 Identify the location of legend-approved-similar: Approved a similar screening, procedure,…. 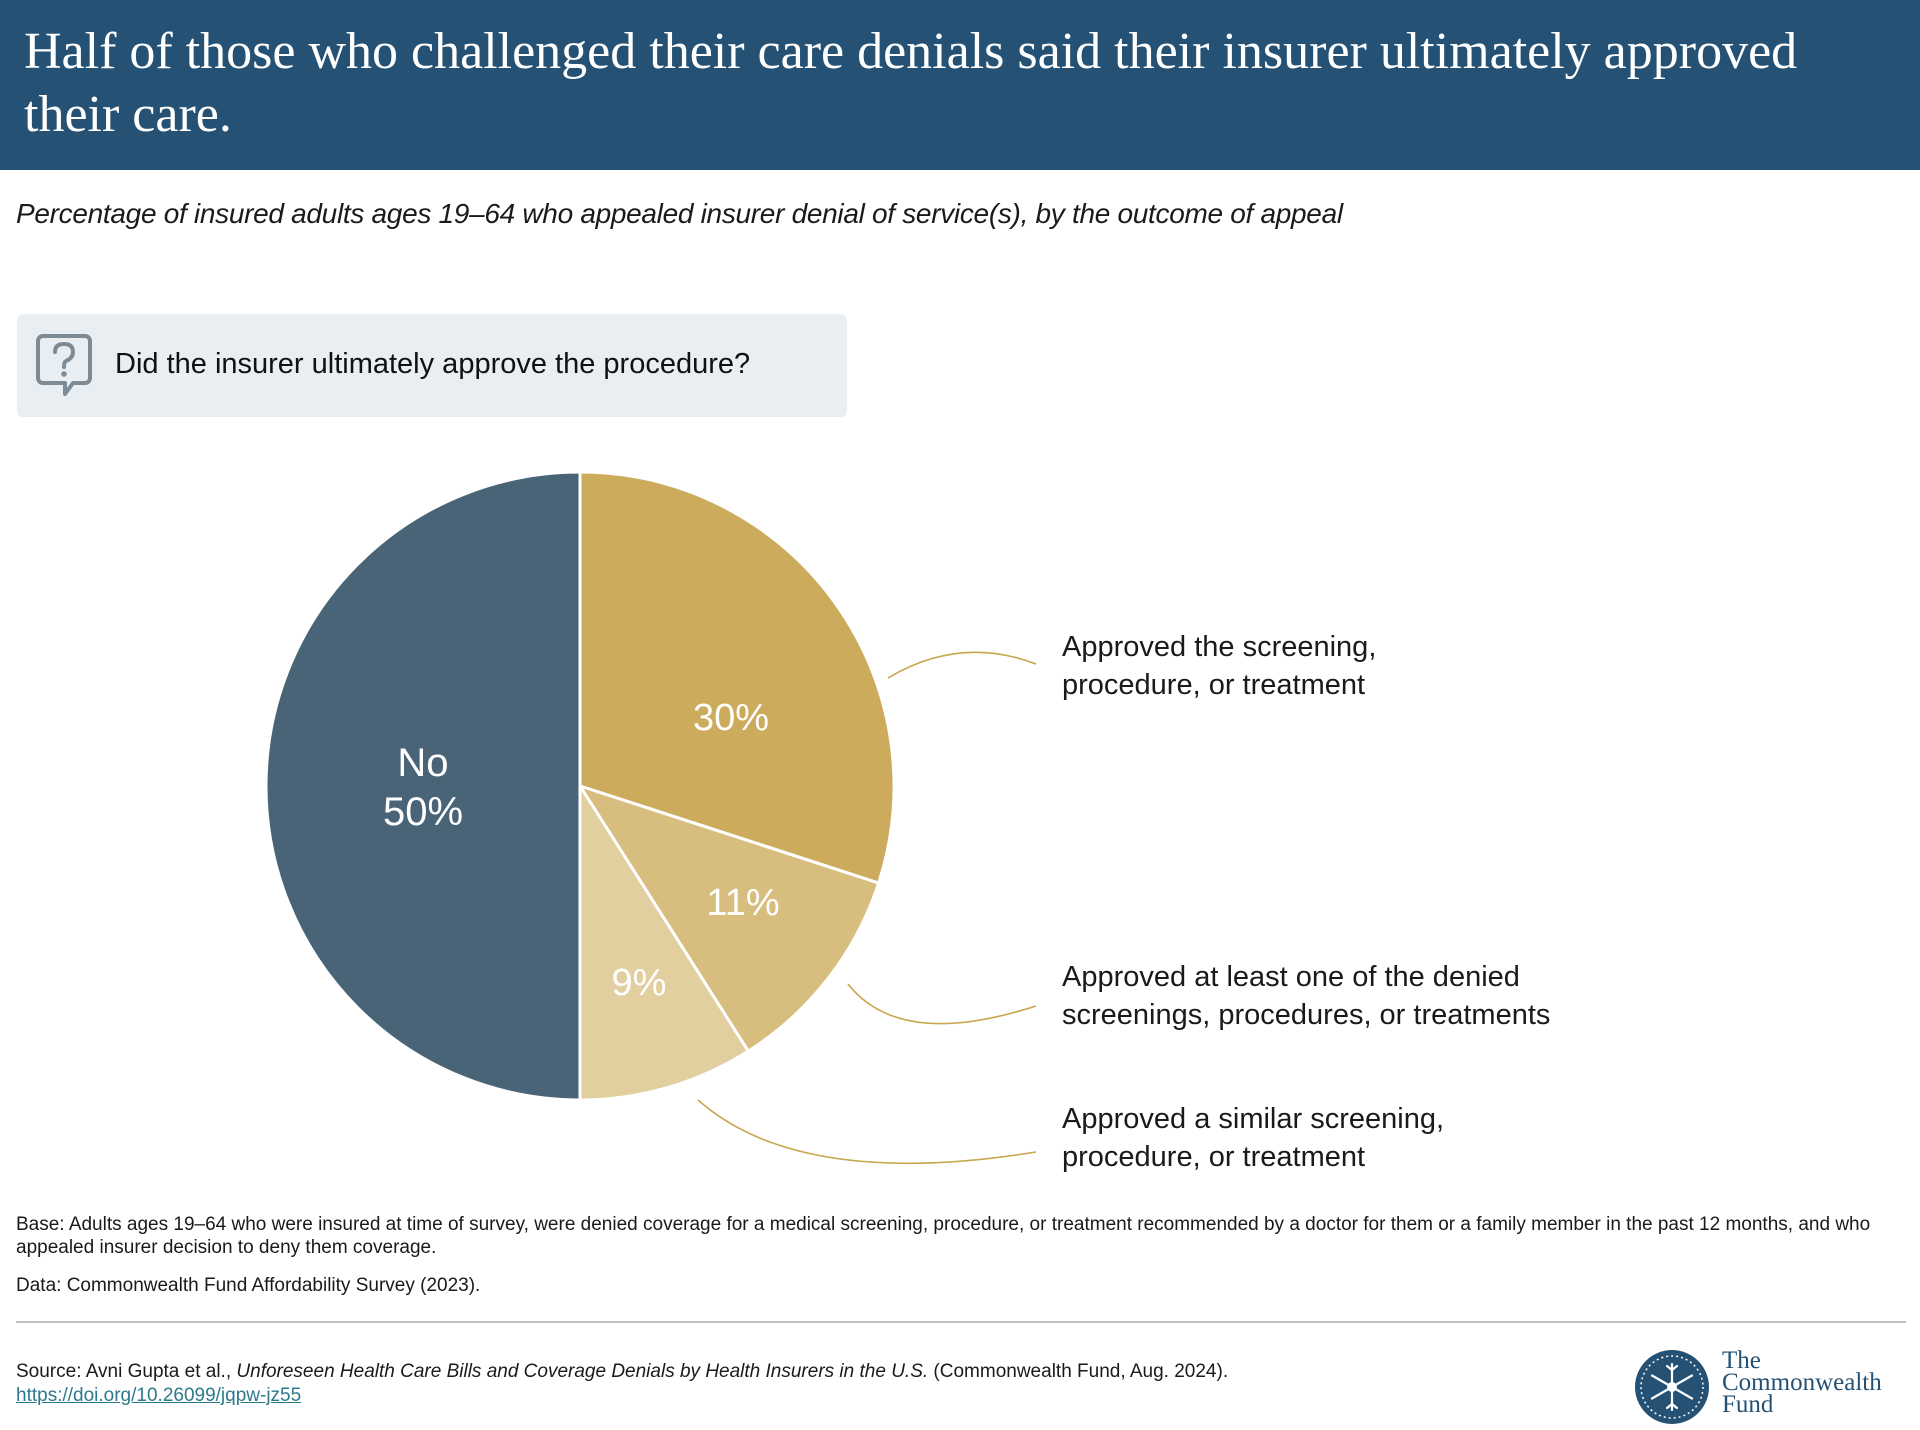
(1253, 1138).